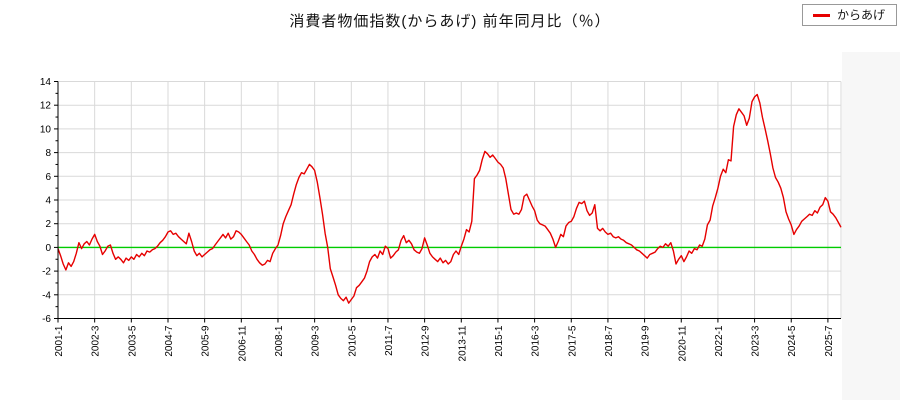 This screenshot has height=405, width=900. What do you see at coordinates (756, 341) in the screenshot?
I see `x-tick-label: 2023-3` at bounding box center [756, 341].